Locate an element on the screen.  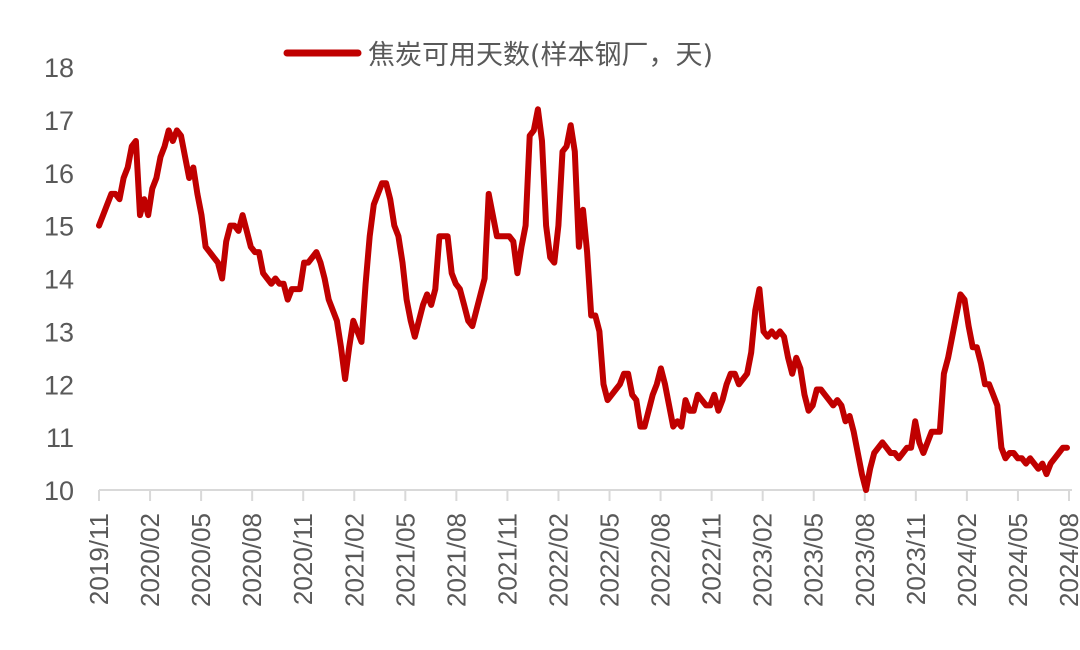
legend: 焦炭可用天数(样本钢厂，天) is located at coordinates (498, 55).